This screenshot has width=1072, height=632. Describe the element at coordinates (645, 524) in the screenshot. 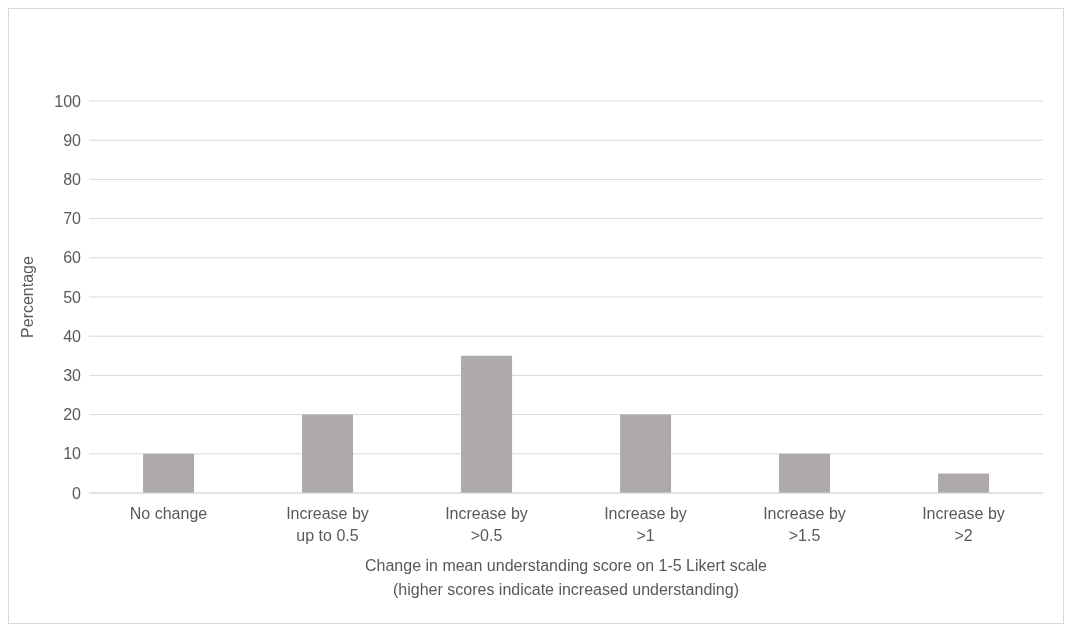

I see `x-tick-label: Increase by >1` at that location.